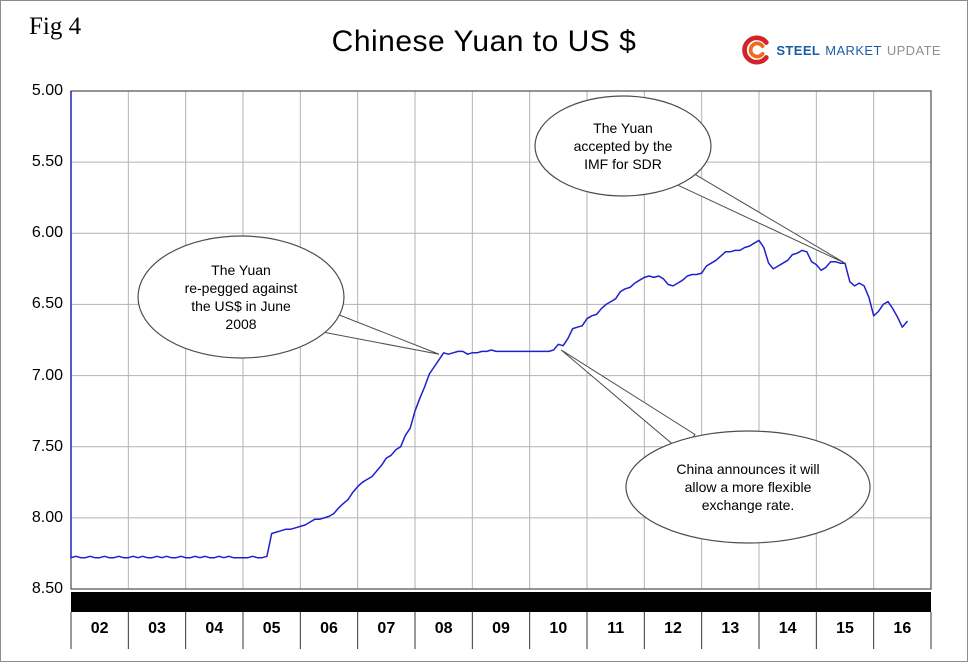  What do you see at coordinates (798, 50) in the screenshot?
I see `logo-text-steel: STEEL` at bounding box center [798, 50].